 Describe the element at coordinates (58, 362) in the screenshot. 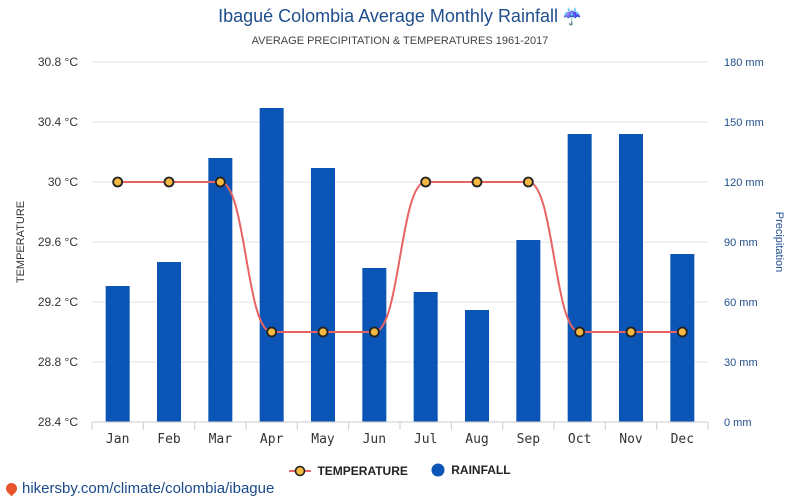

I see `left-tick-label: 28.8 °C` at that location.